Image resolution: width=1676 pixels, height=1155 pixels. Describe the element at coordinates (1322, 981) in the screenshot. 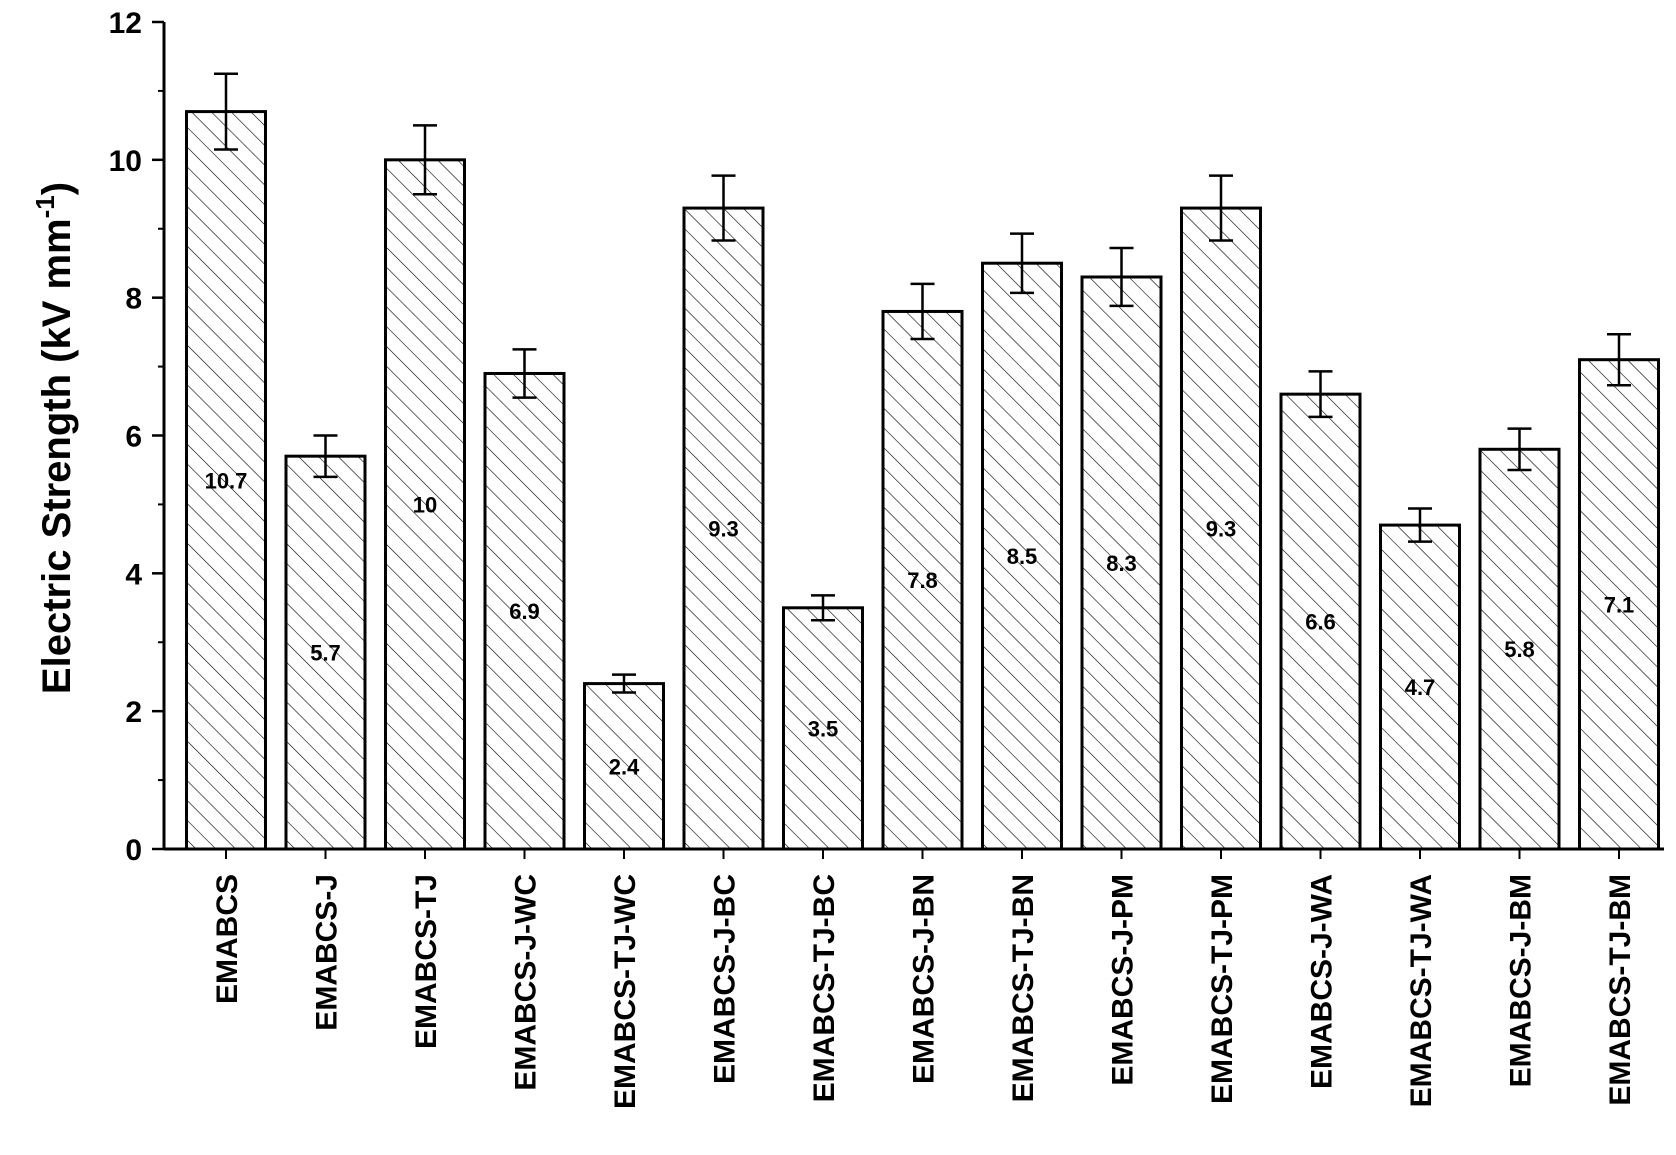

I see `x-tick-label: EMABCS-J-WA` at that location.